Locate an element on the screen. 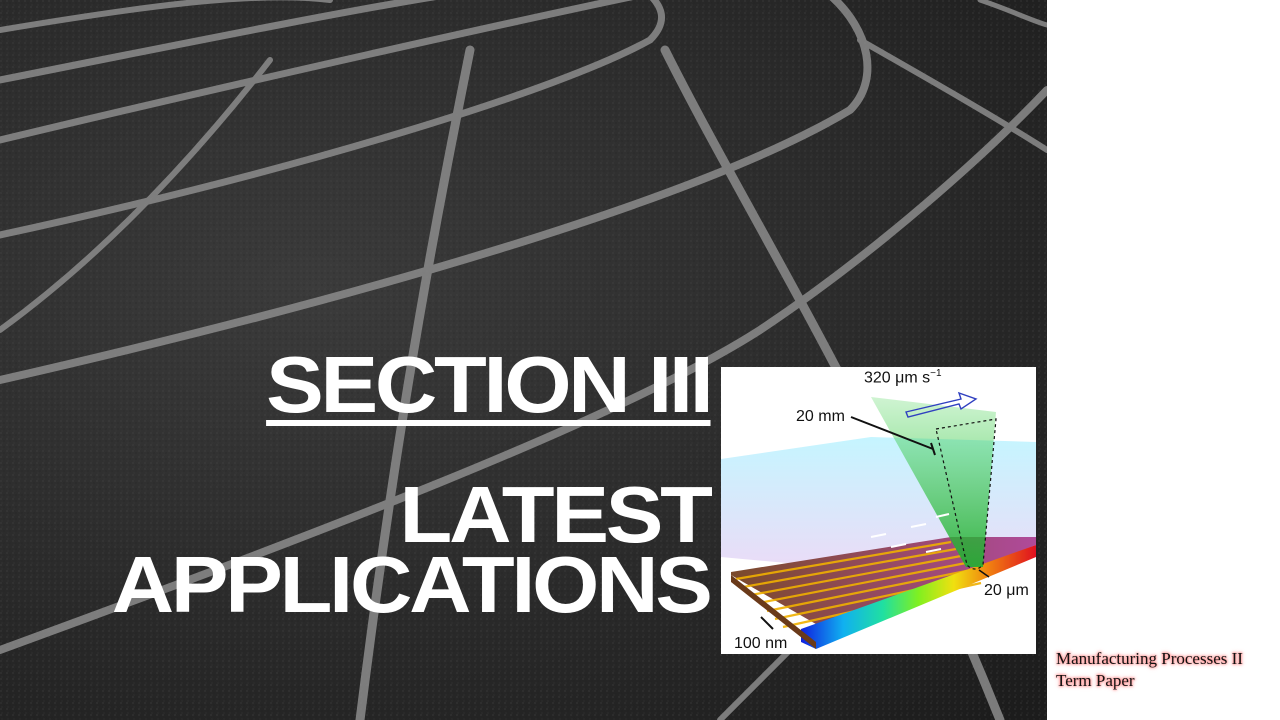 The height and width of the screenshot is (720, 1280). footer-doc-type: Term Paper is located at coordinates (1095, 680).